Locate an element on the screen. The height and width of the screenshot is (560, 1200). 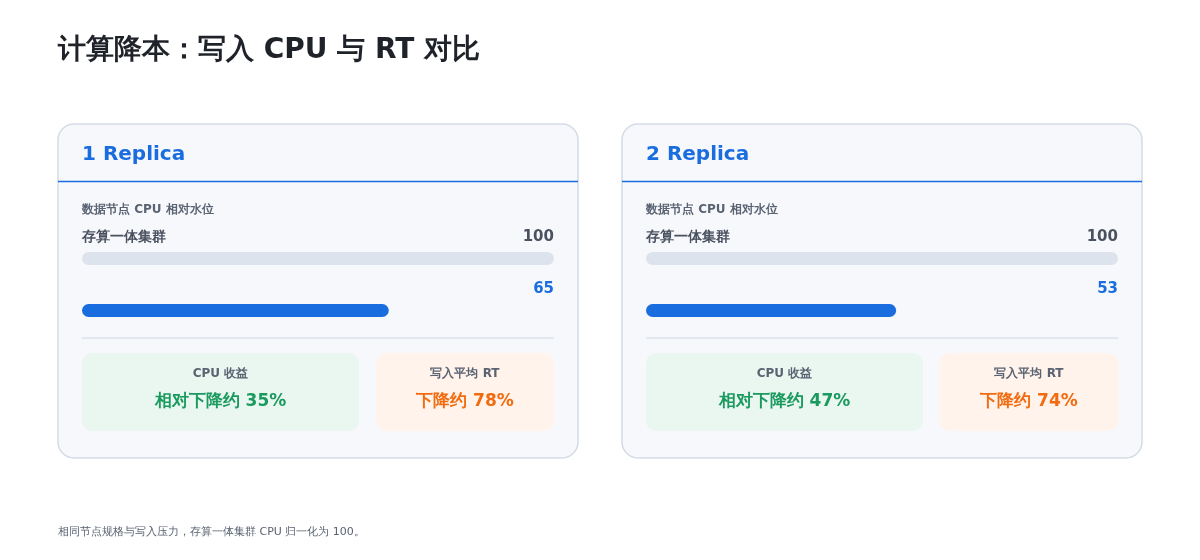
data-label: 65 is located at coordinates (543, 288).